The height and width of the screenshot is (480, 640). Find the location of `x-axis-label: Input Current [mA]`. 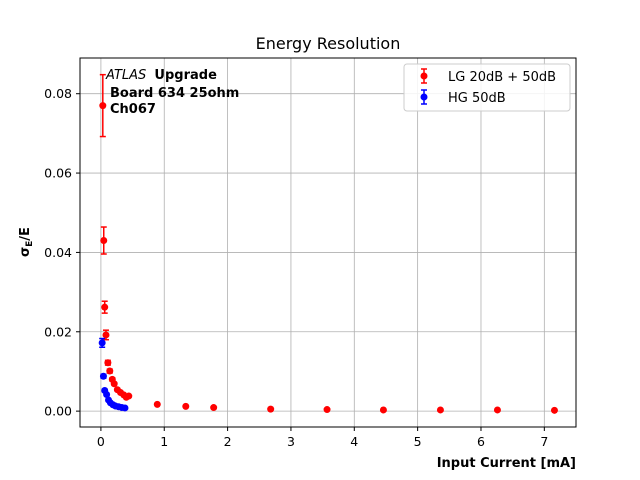

x-axis-label: Input Current [mA] is located at coordinates (506, 463).